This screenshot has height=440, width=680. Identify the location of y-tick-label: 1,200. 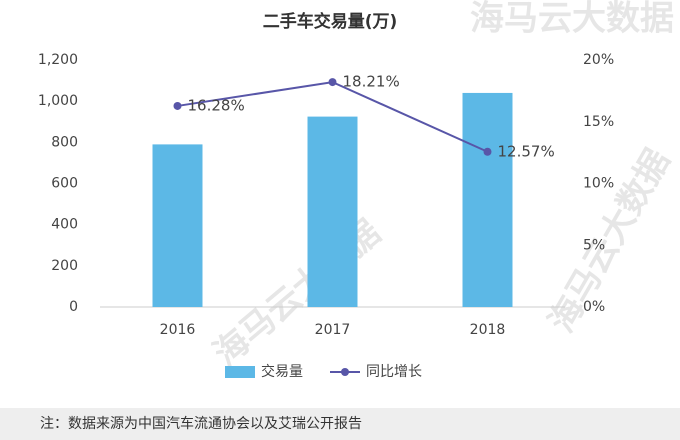
(58, 60).